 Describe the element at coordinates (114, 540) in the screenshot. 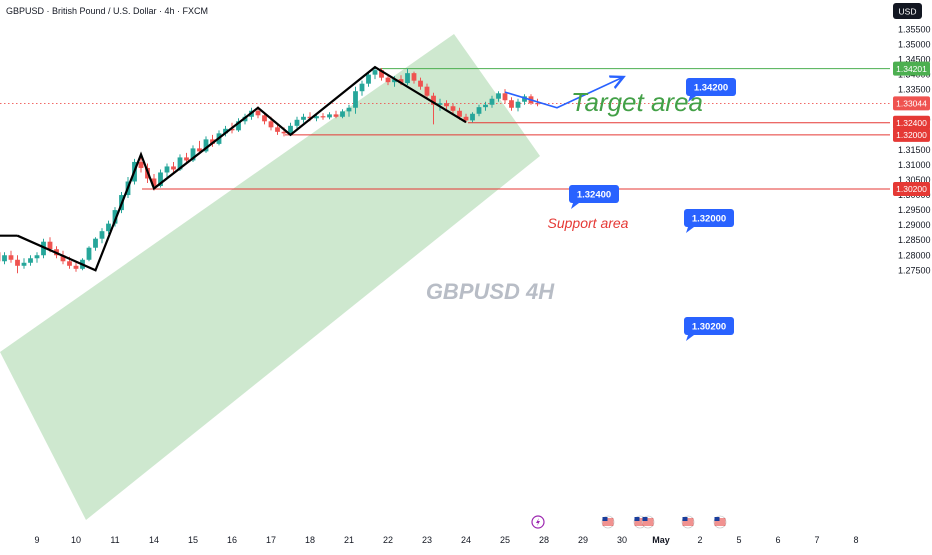

I see `time-tick-label: 11` at that location.